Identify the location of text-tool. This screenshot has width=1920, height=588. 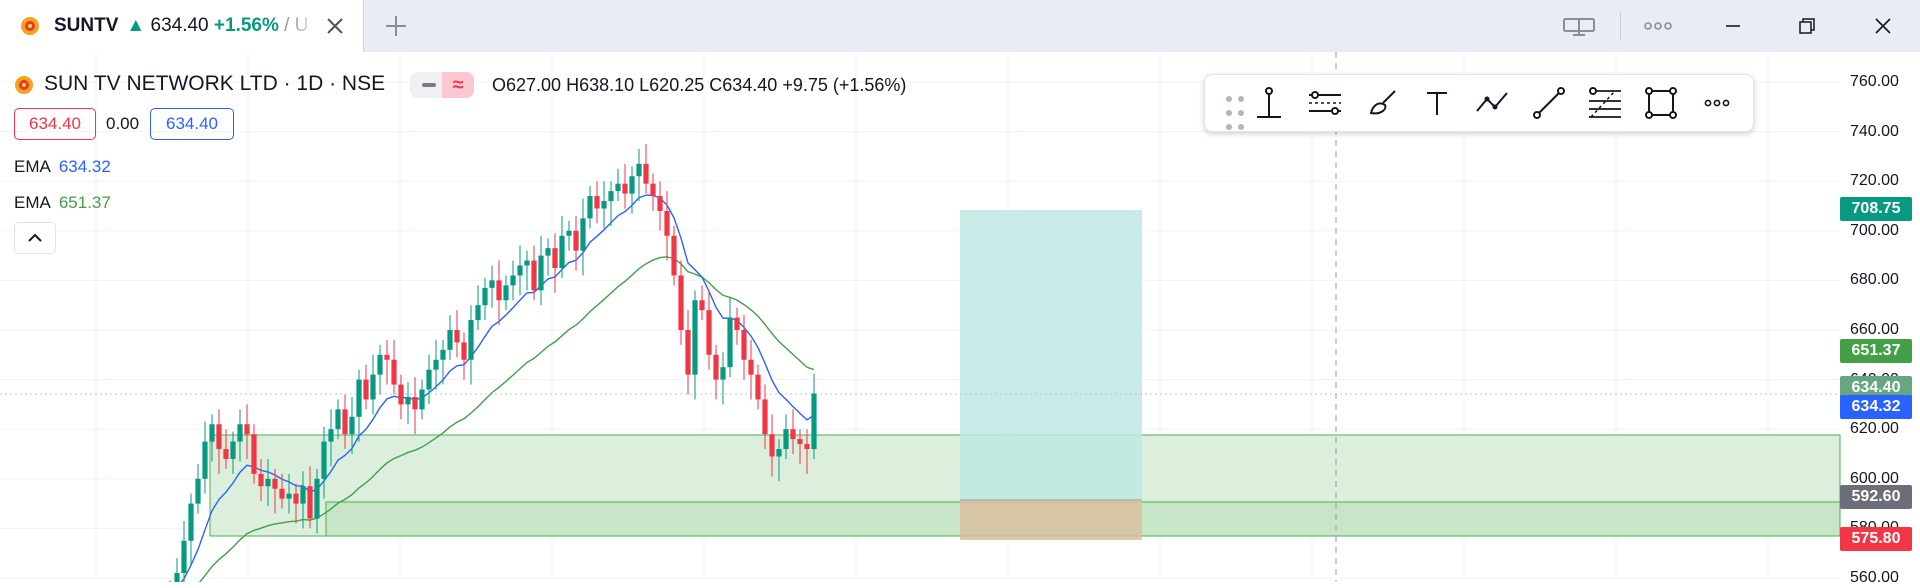
(1437, 103).